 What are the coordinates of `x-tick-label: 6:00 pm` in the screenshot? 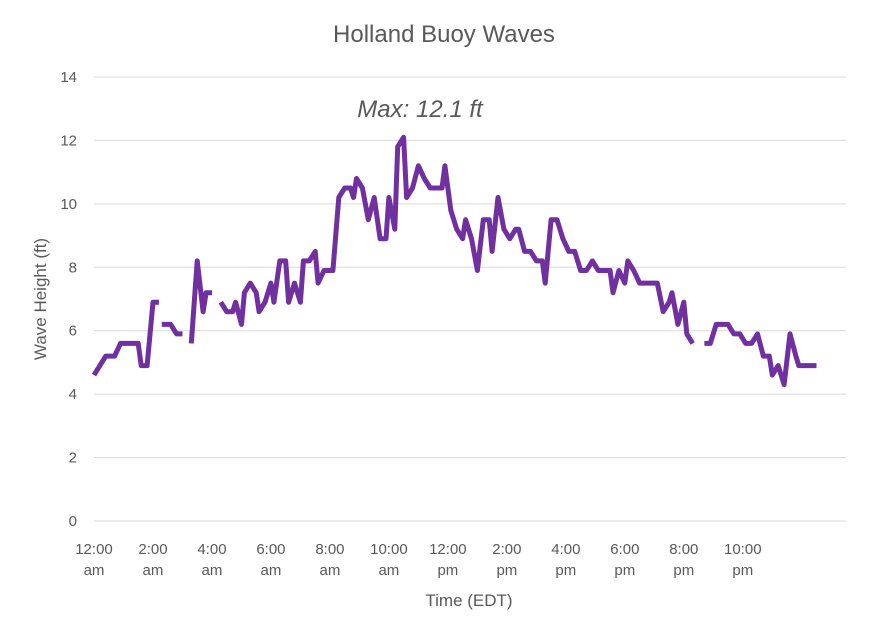 It's located at (624, 560).